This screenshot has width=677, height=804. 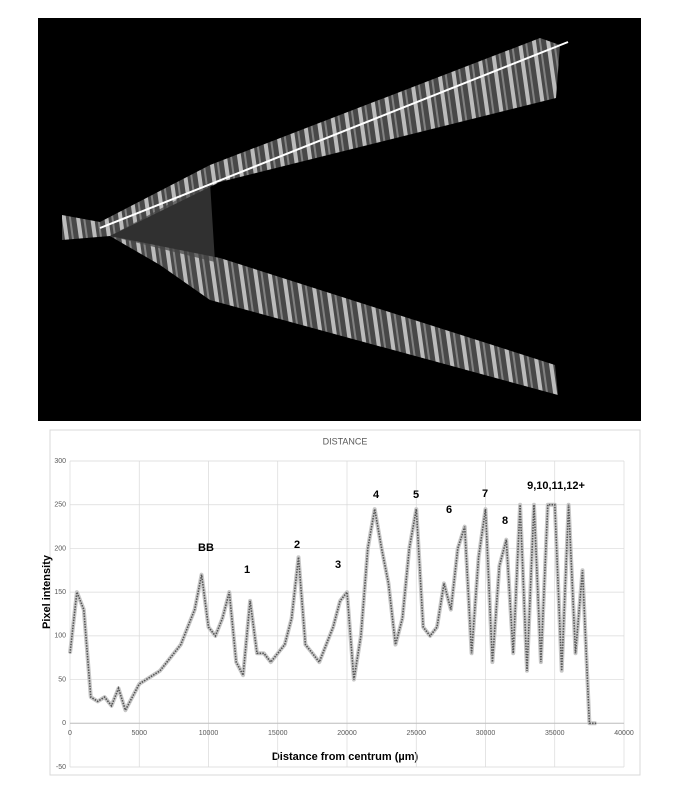 I want to click on x-tick-label: 25000, so click(x=417, y=733).